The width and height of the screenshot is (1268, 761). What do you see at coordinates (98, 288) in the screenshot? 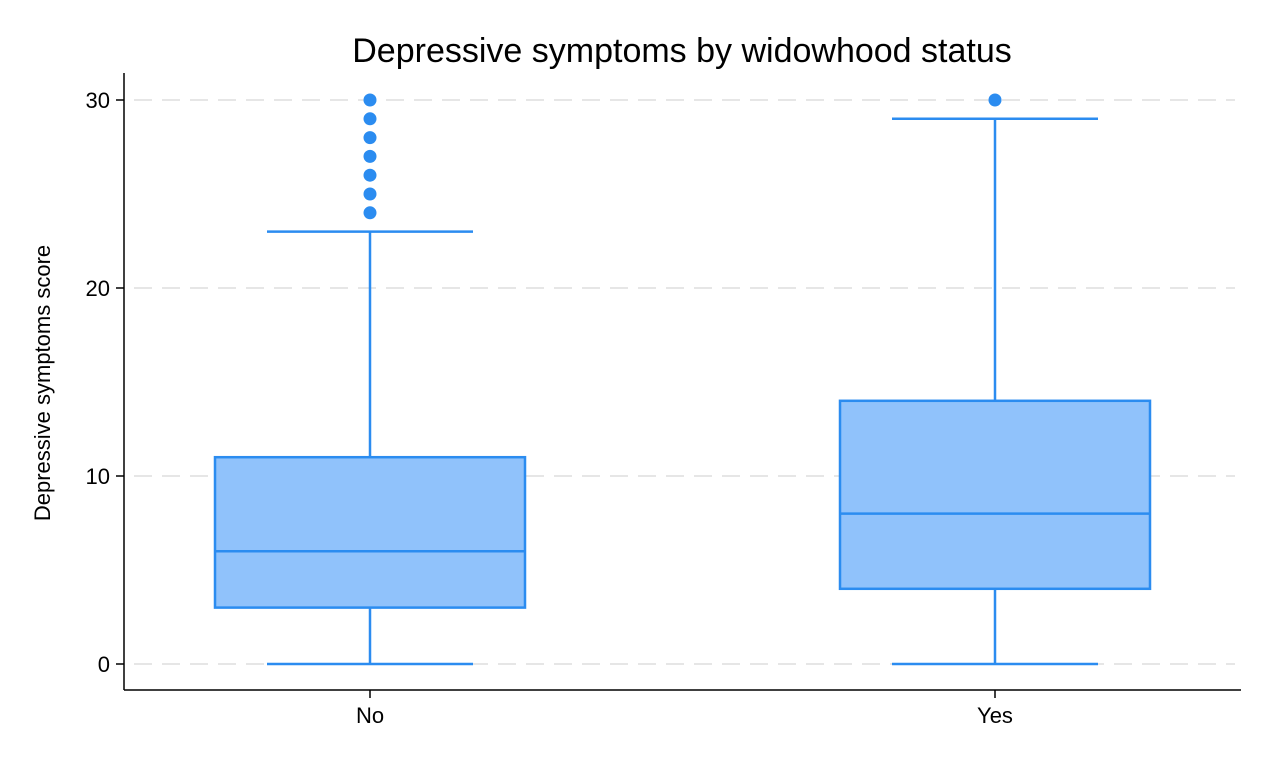
I see `y-tick-label: 20` at bounding box center [98, 288].